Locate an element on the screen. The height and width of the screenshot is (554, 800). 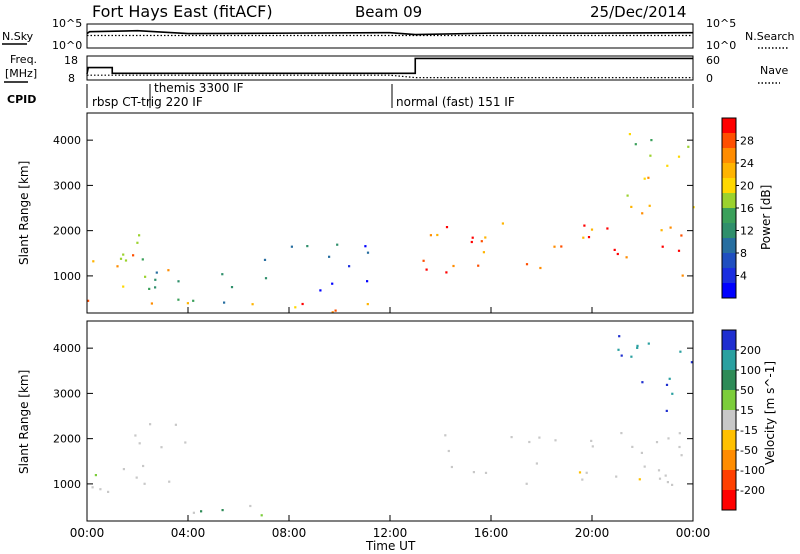
y-tick-label: 2000 is located at coordinates (67, 231).